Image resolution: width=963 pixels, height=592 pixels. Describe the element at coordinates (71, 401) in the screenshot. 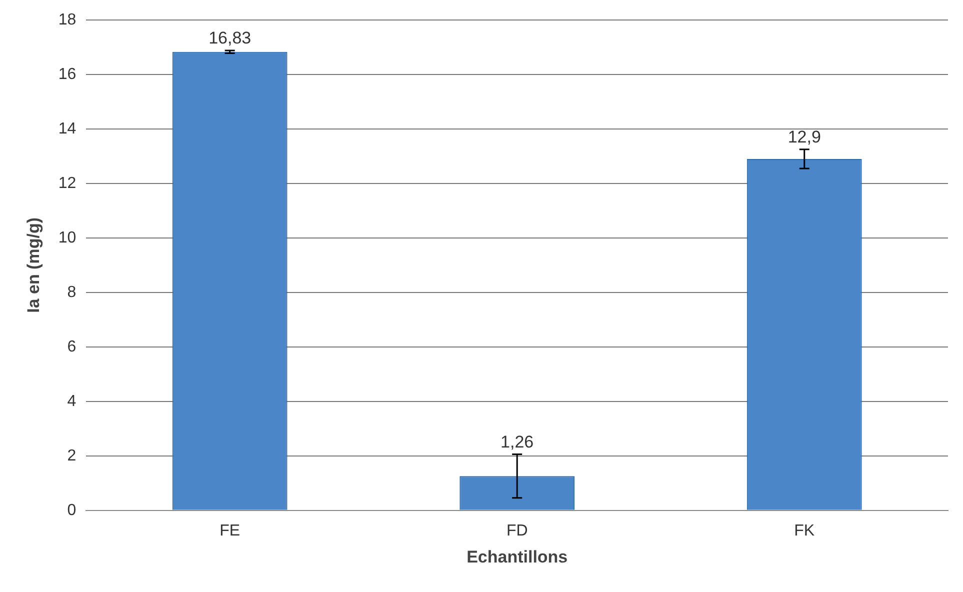

I see `y-tick-label: 4` at that location.